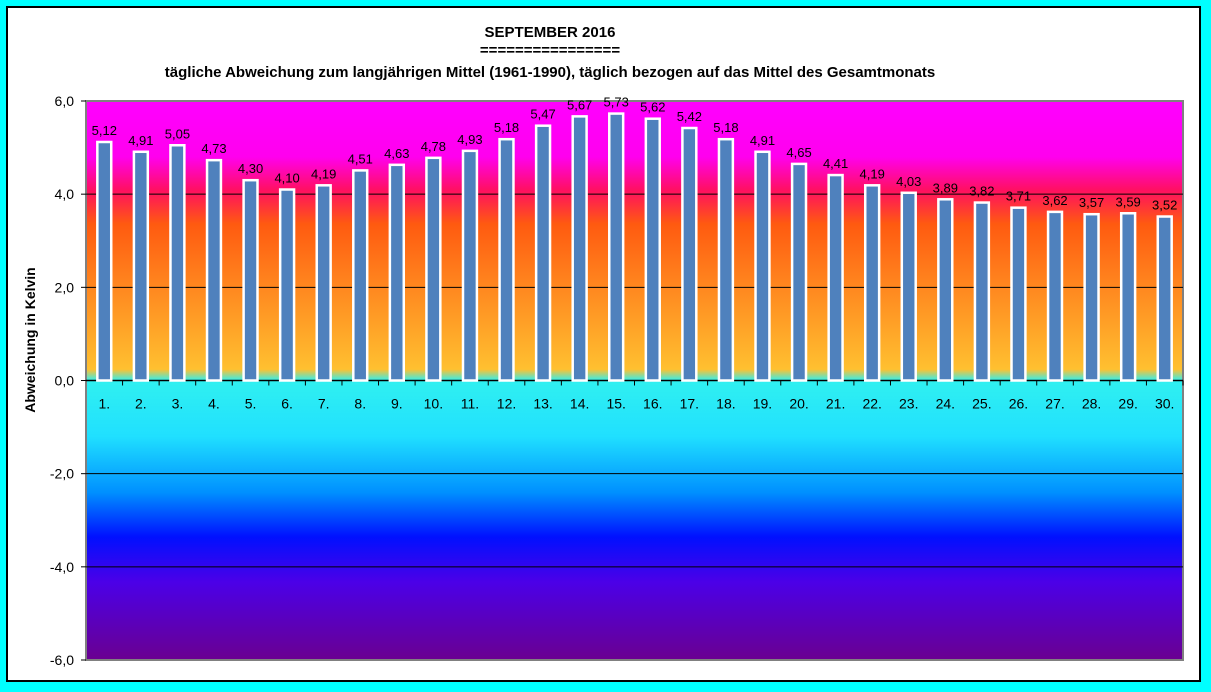 Image resolution: width=1211 pixels, height=692 pixels. I want to click on data-label: 4,51, so click(360, 158).